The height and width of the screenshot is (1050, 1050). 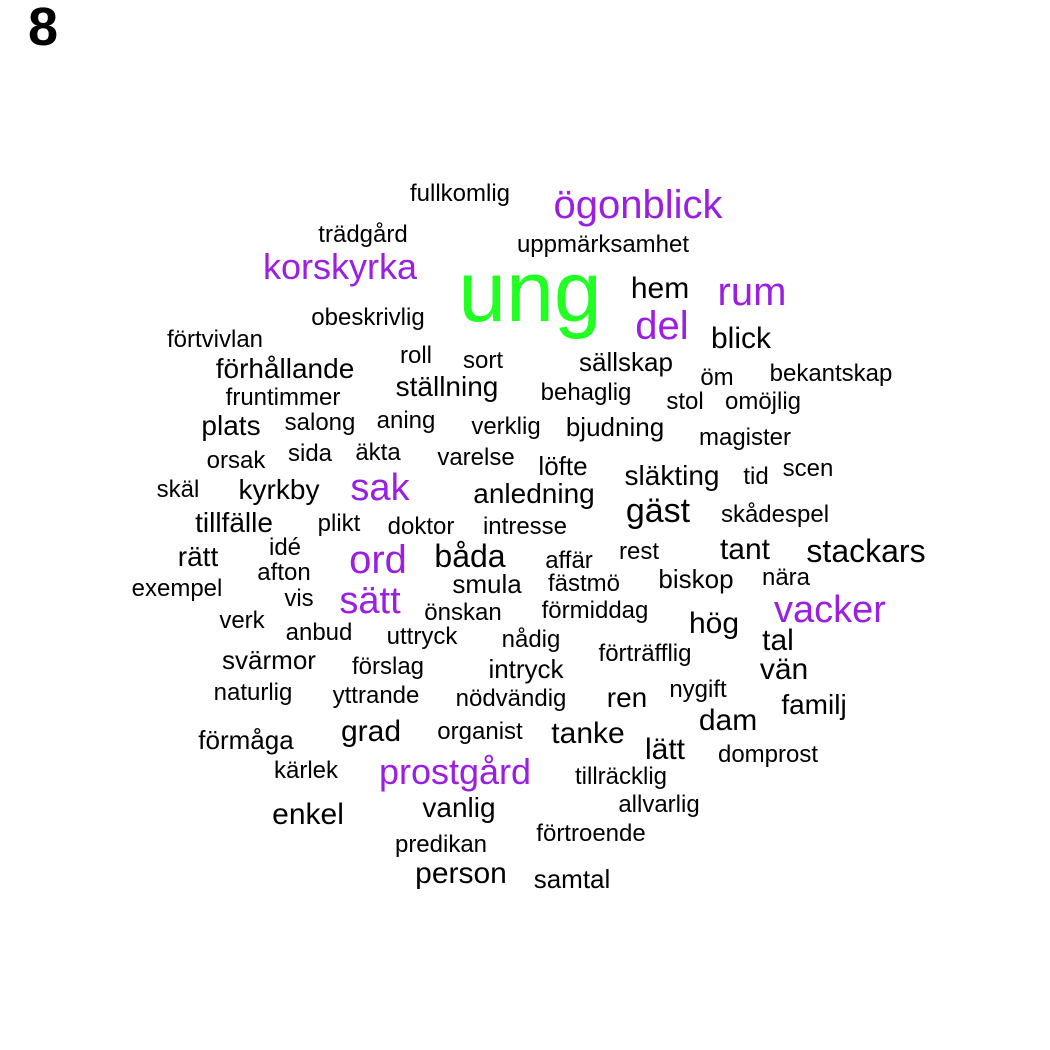 What do you see at coordinates (371, 731) in the screenshot?
I see `word-grad: grad` at bounding box center [371, 731].